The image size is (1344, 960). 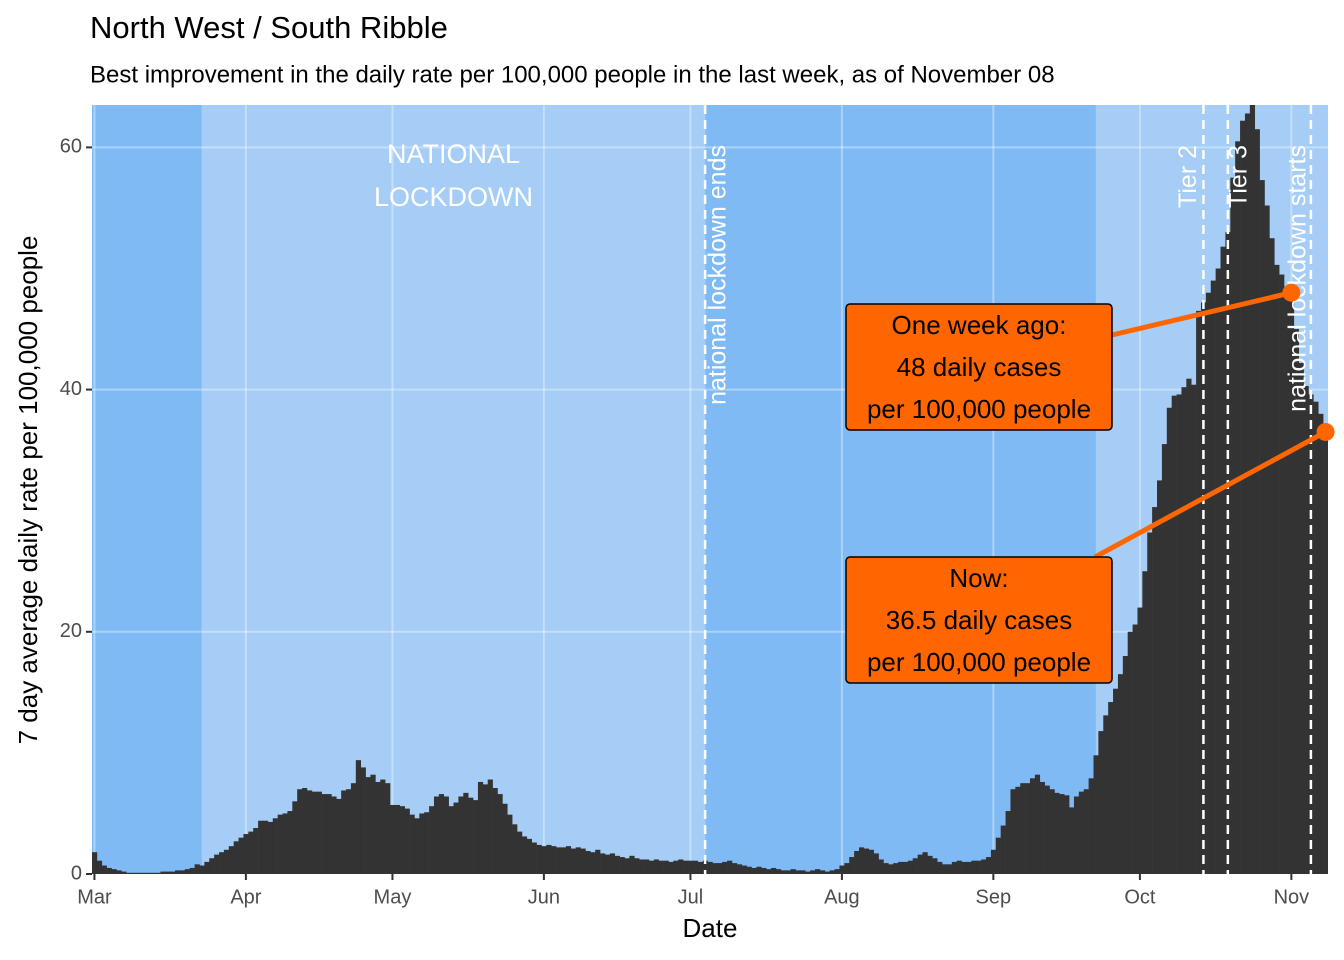 What do you see at coordinates (453, 154) in the screenshot?
I see `region-label: NATIONAL` at bounding box center [453, 154].